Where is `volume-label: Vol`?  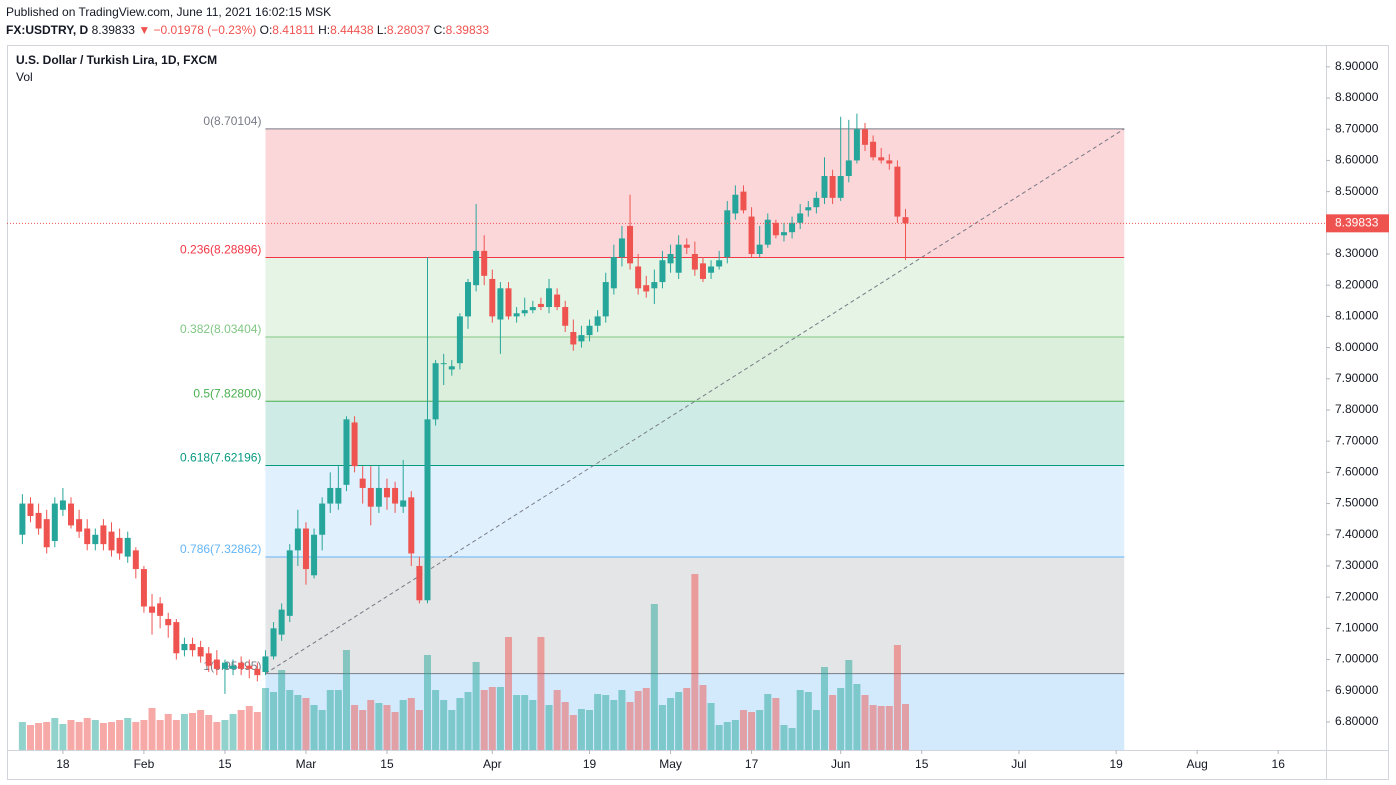
volume-label: Vol is located at coordinates (24, 77).